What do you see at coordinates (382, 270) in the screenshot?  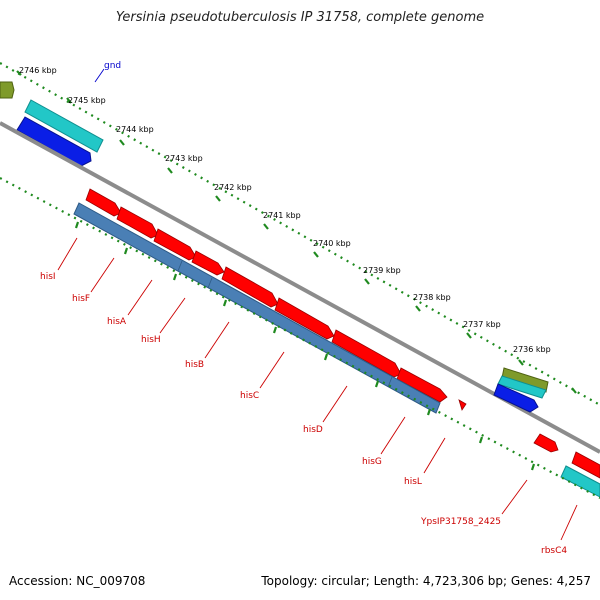 I see `coord-label: 2739 kbp` at bounding box center [382, 270].